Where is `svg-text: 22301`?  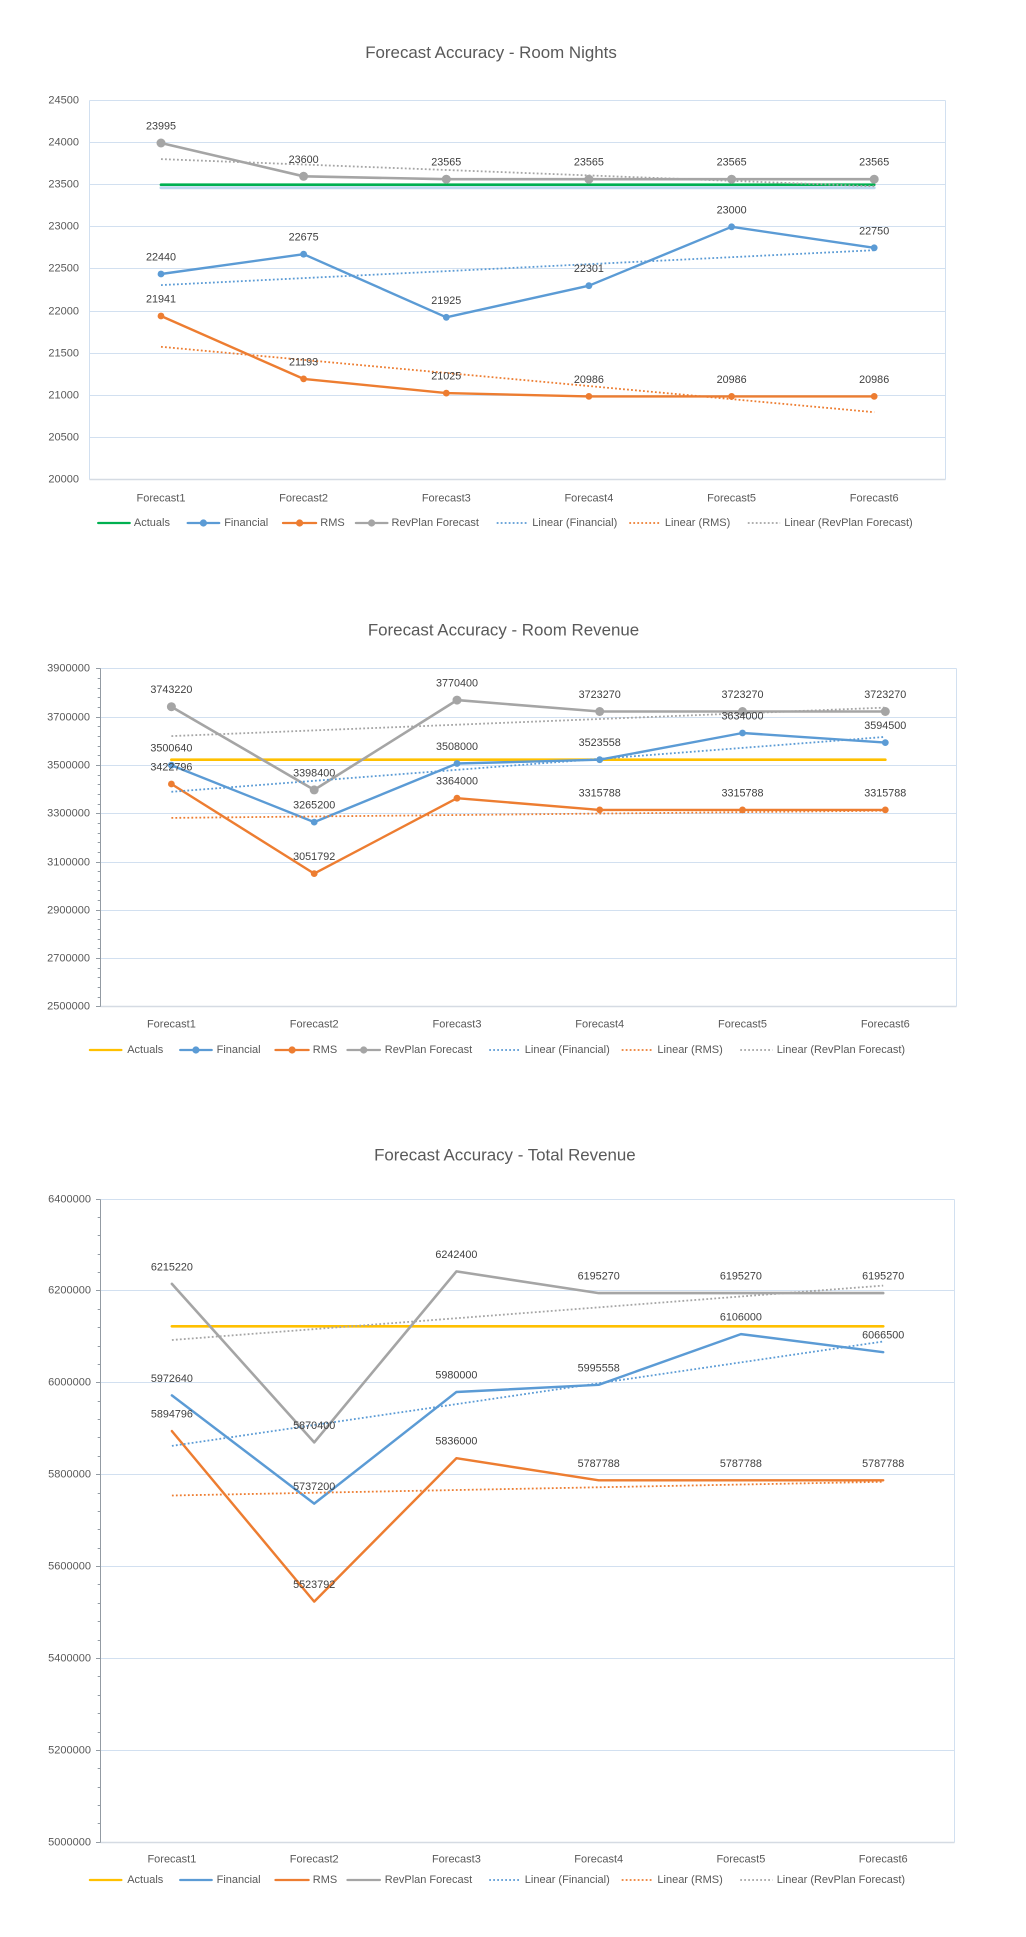 svg-text: 22301 is located at coordinates (589, 269).